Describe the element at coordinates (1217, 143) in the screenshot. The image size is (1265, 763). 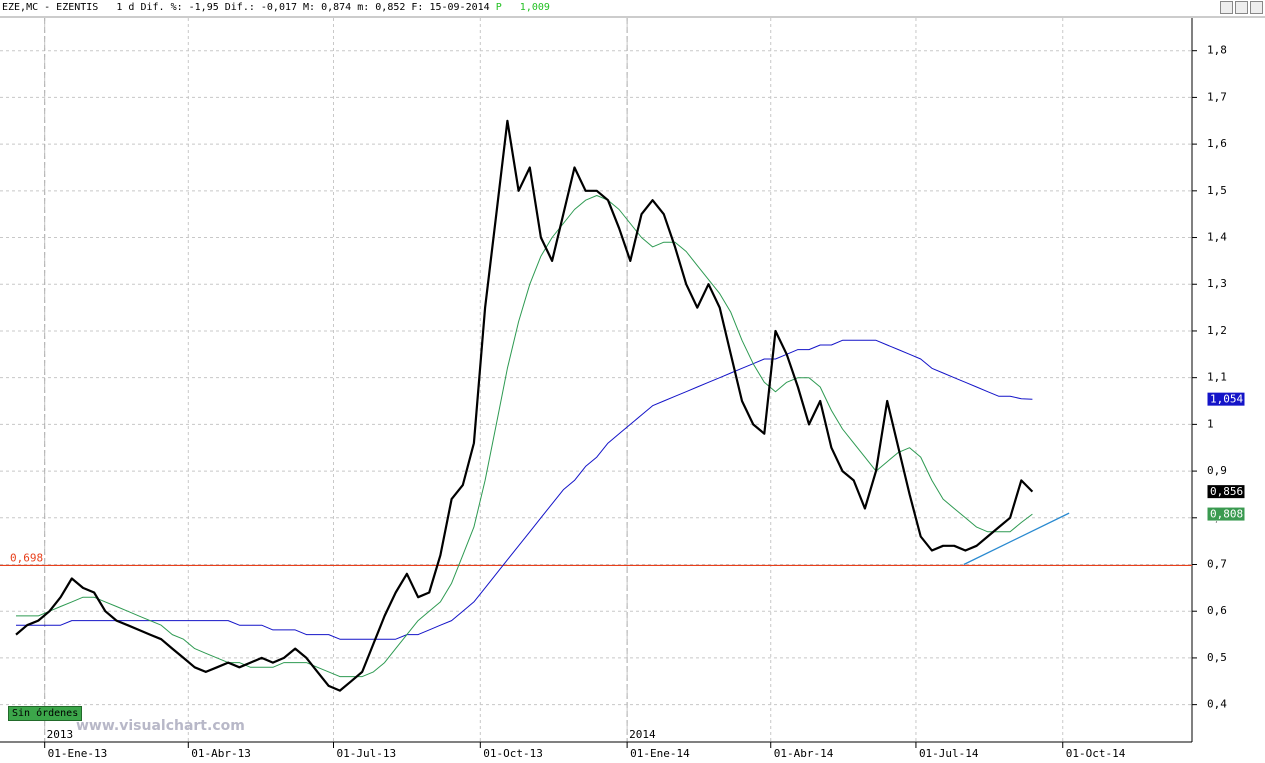
I see `y-tick-label: 1,6` at that location.